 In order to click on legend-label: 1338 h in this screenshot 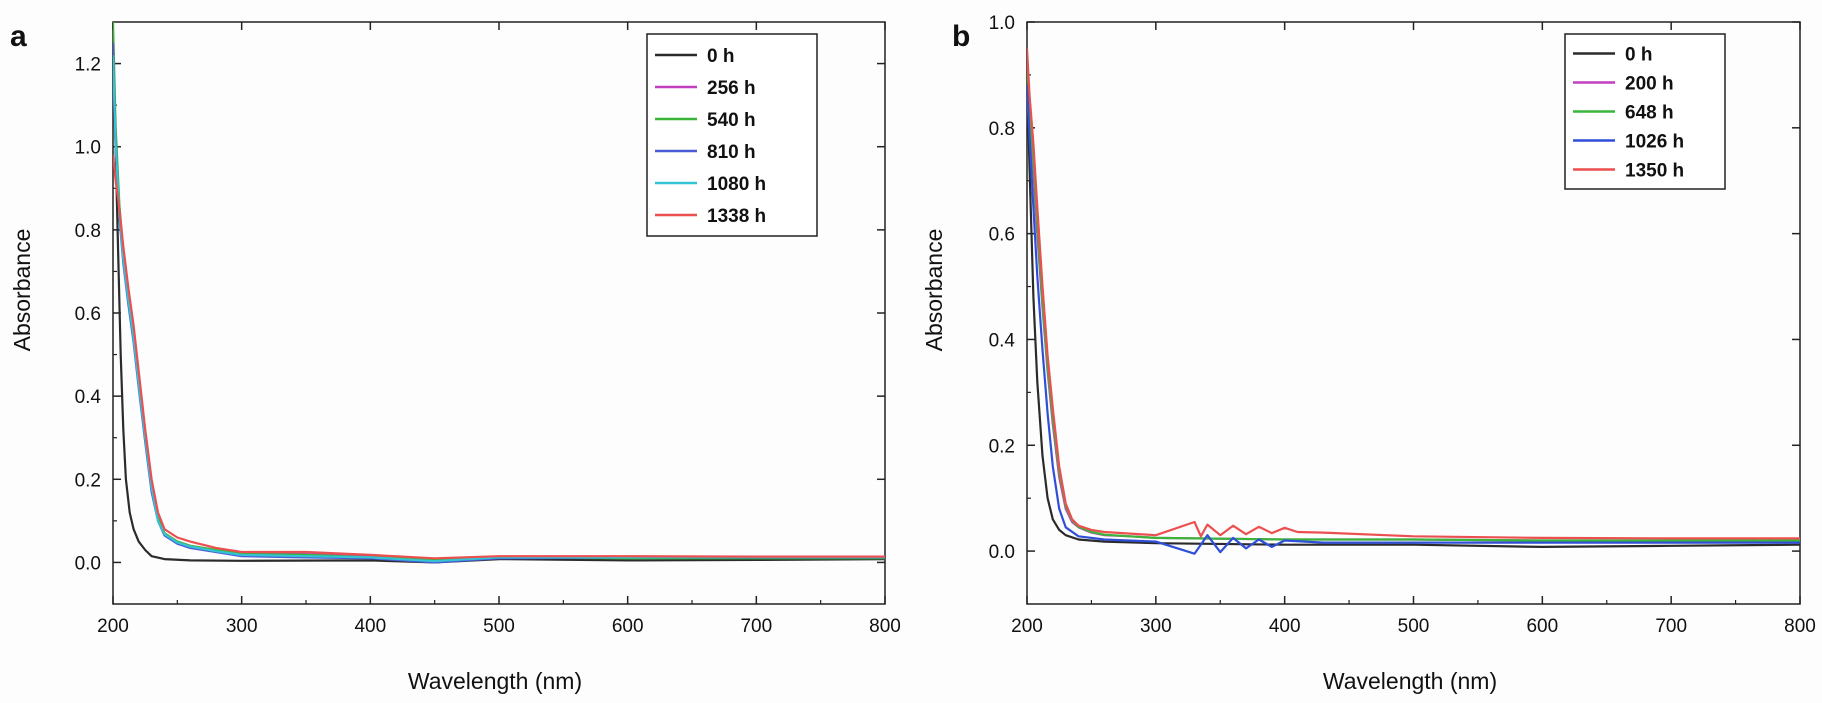, I will do `click(736, 216)`.